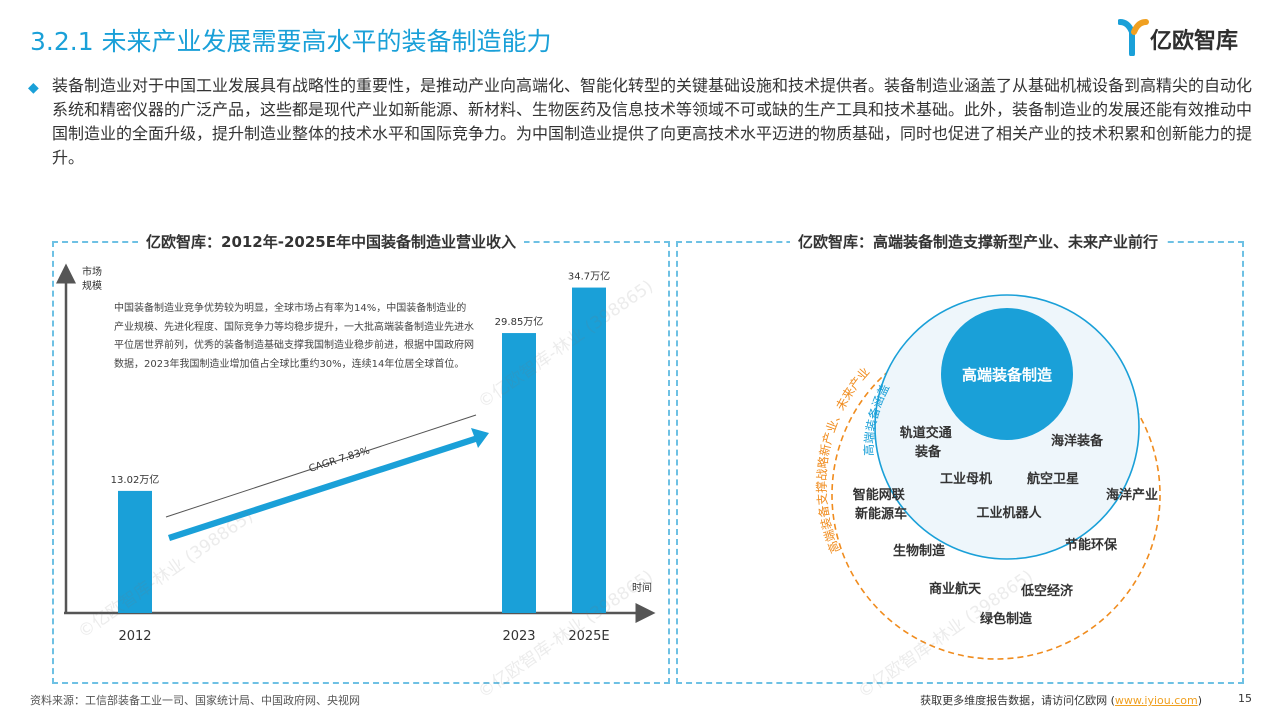  I want to click on logo-icon, so click(1133, 38).